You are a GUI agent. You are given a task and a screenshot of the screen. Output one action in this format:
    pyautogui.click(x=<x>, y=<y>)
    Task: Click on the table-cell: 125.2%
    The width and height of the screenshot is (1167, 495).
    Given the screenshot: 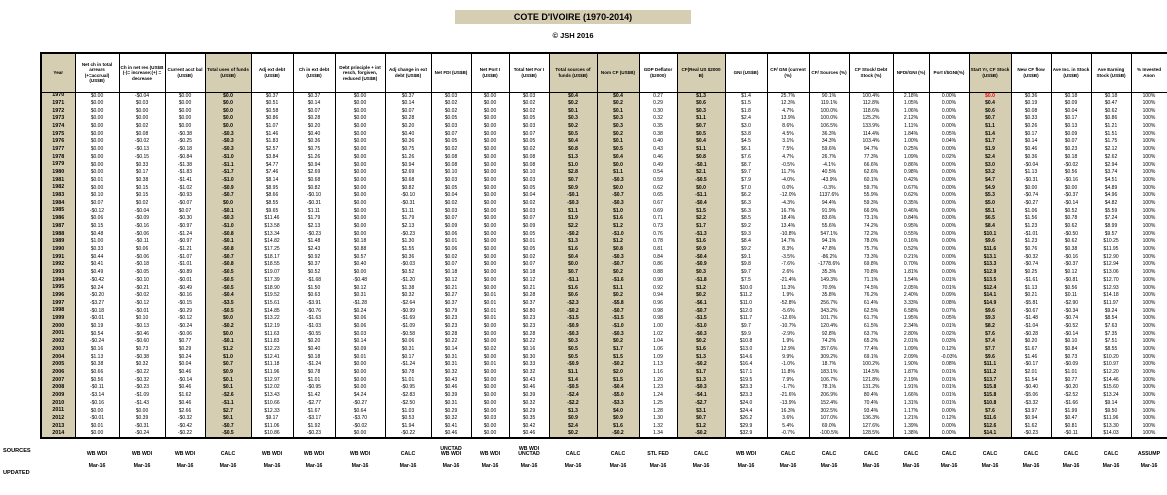 What is the action you would take?
    pyautogui.click(x=871, y=119)
    